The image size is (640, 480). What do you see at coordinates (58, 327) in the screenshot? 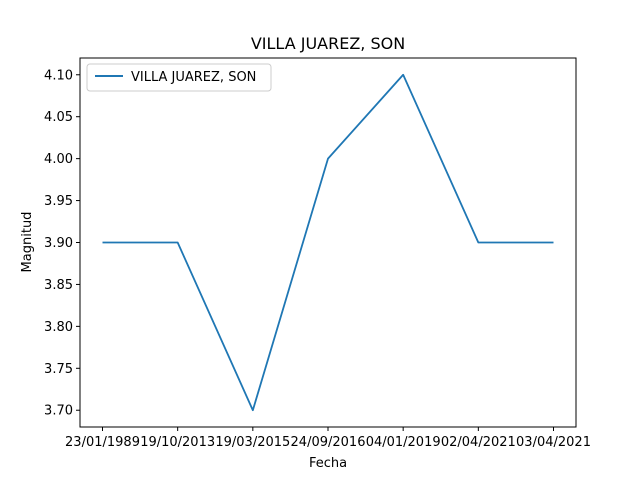
I see `y-tick-label: 3.80` at bounding box center [58, 327].